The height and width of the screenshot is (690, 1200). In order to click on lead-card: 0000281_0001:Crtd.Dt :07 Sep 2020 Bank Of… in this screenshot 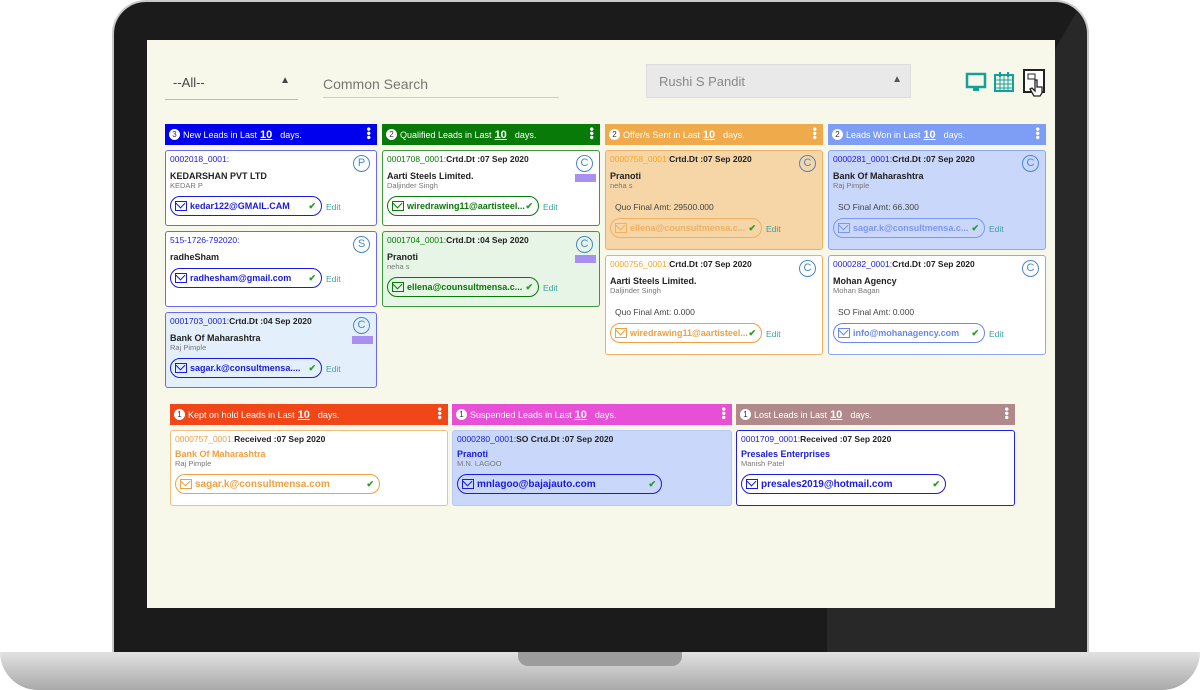, I will do `click(937, 200)`.